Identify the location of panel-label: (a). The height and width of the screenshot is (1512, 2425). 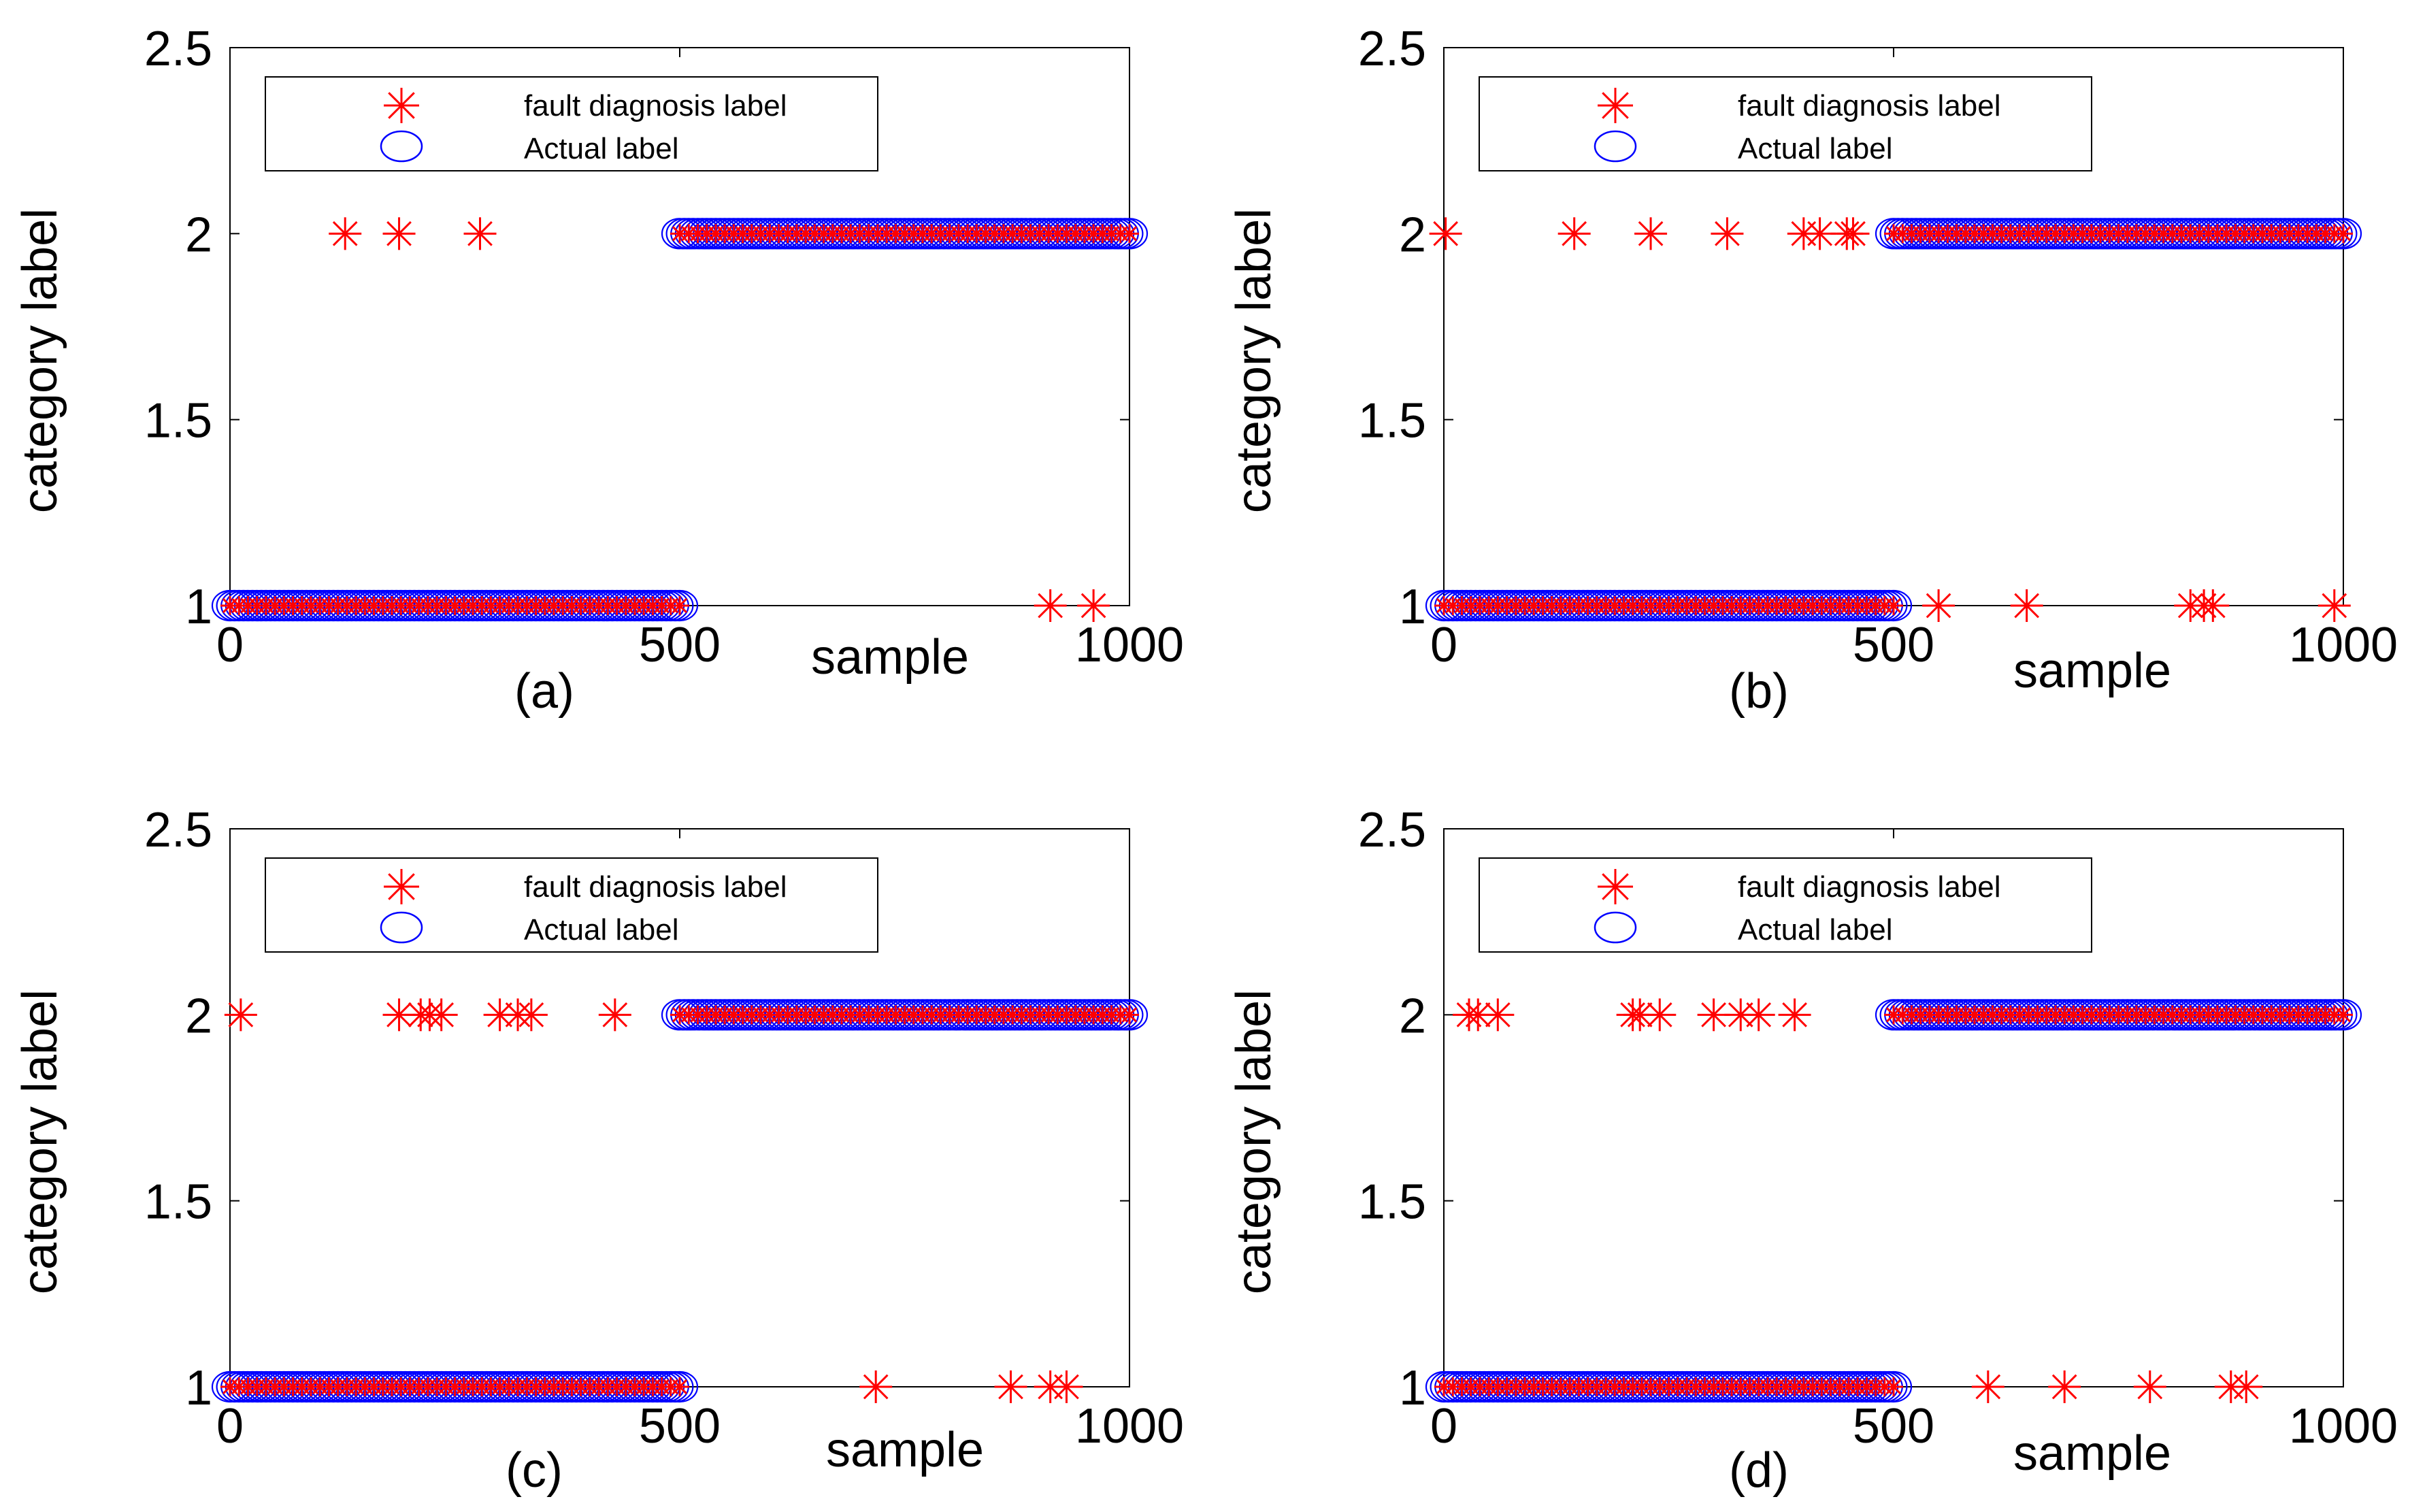
(544, 691).